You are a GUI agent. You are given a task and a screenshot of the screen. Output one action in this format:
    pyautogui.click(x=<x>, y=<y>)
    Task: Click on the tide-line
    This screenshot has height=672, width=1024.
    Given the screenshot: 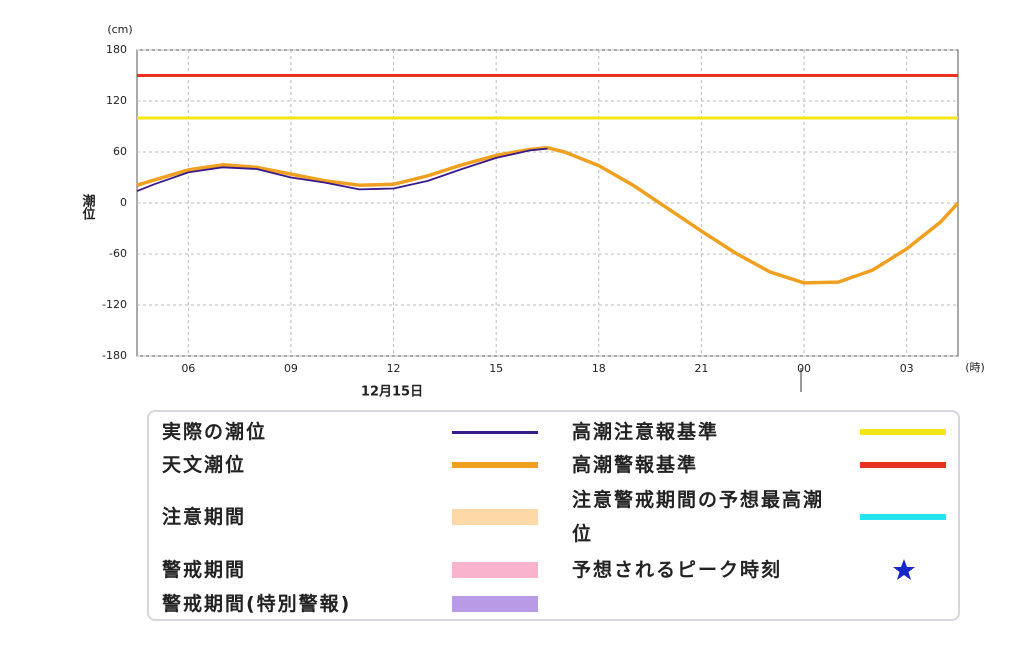 What is the action you would take?
    pyautogui.click(x=342, y=169)
    